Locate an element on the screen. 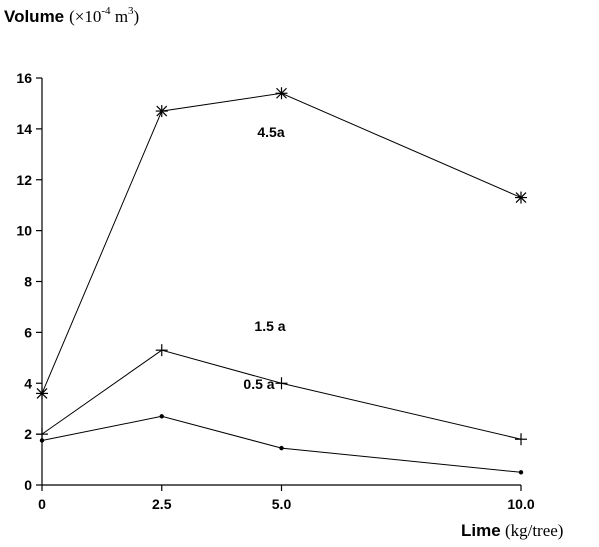 The image size is (599, 547). y-tick-label: 10 is located at coordinates (24, 231).